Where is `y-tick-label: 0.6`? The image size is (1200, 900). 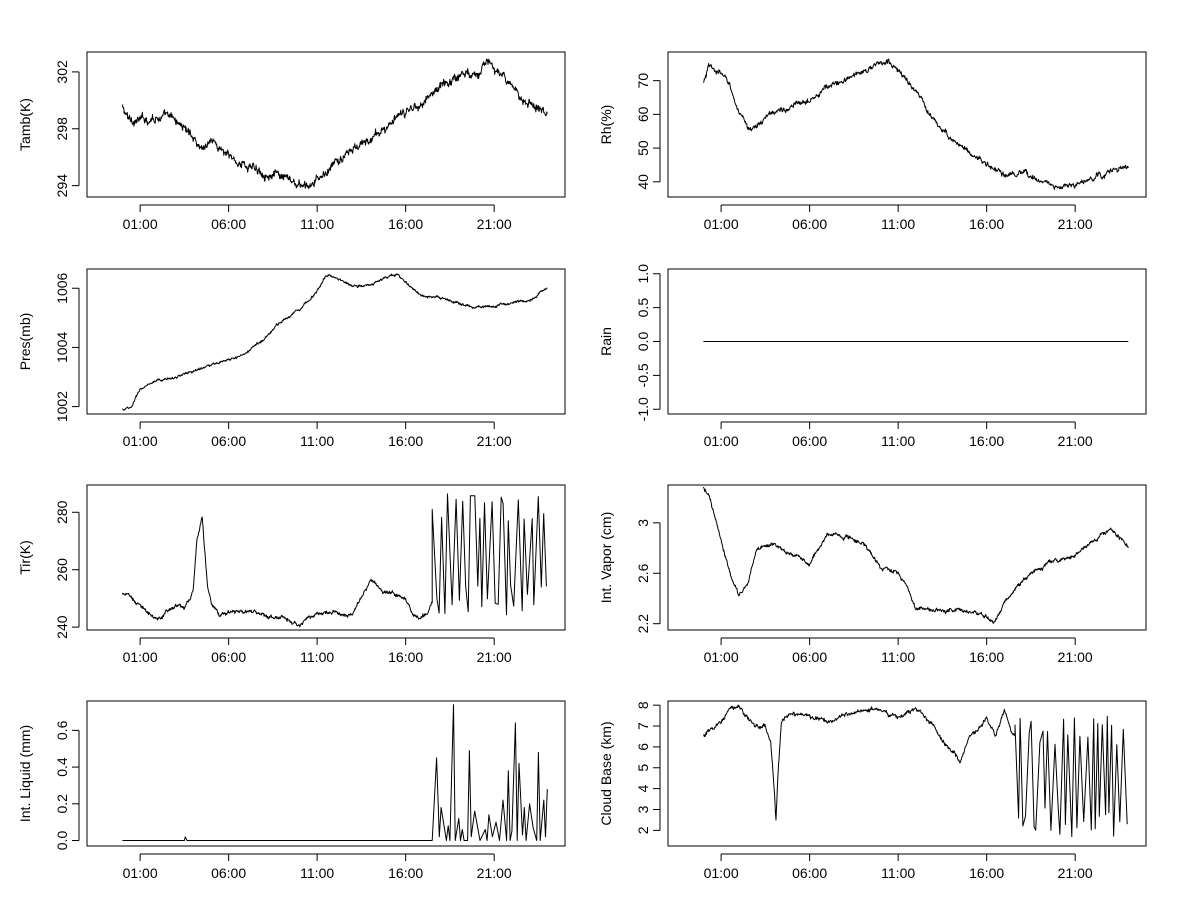 y-tick-label: 0.6 is located at coordinates (62, 730).